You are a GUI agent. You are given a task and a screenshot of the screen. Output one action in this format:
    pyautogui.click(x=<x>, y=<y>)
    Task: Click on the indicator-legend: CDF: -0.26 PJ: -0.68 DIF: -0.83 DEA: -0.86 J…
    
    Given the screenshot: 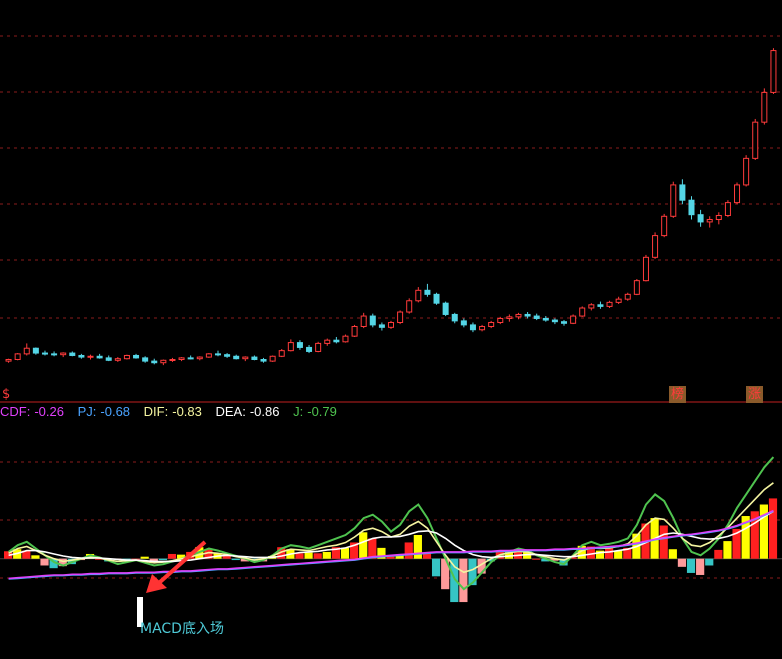 What is the action you would take?
    pyautogui.click(x=173, y=413)
    